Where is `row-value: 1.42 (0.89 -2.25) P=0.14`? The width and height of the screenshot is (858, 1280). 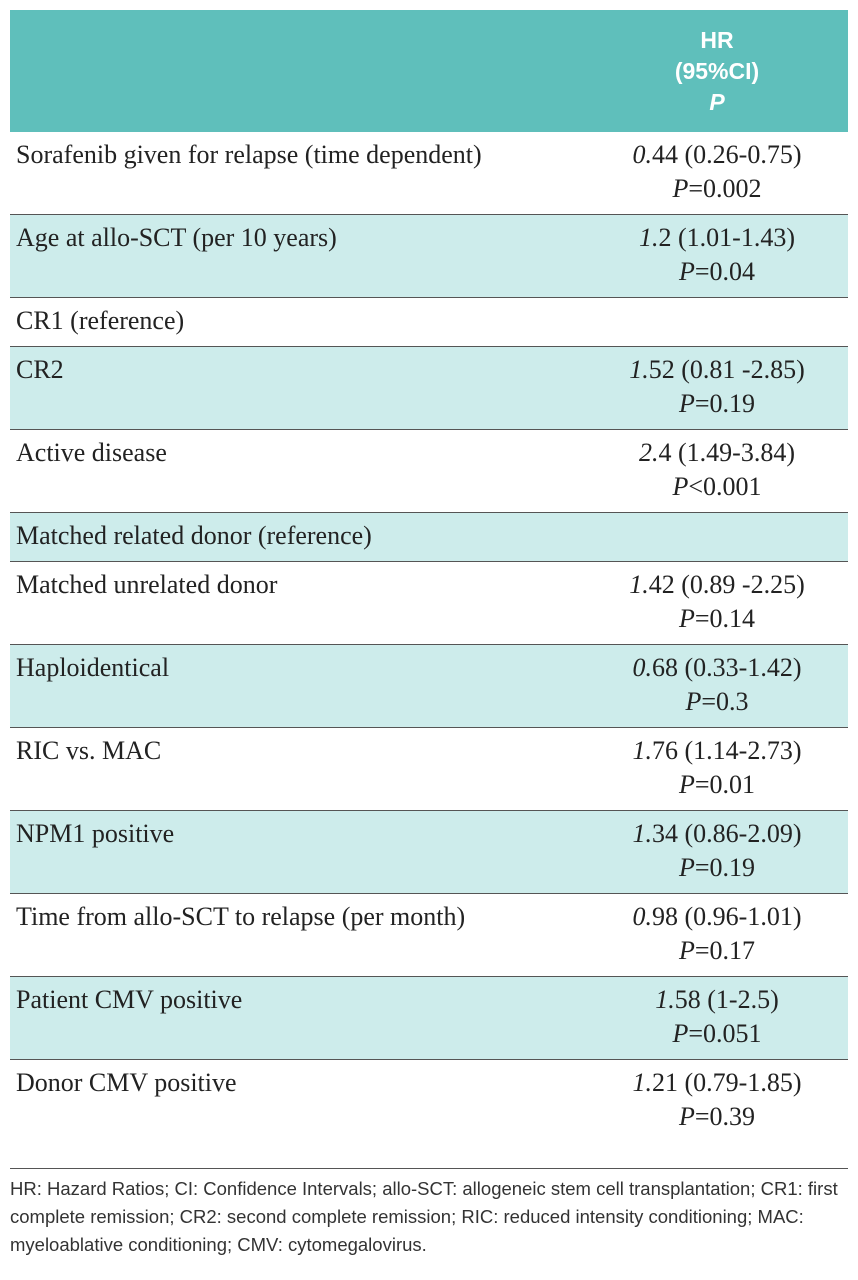 row-value: 1.42 (0.89 -2.25) P=0.14 is located at coordinates (717, 603).